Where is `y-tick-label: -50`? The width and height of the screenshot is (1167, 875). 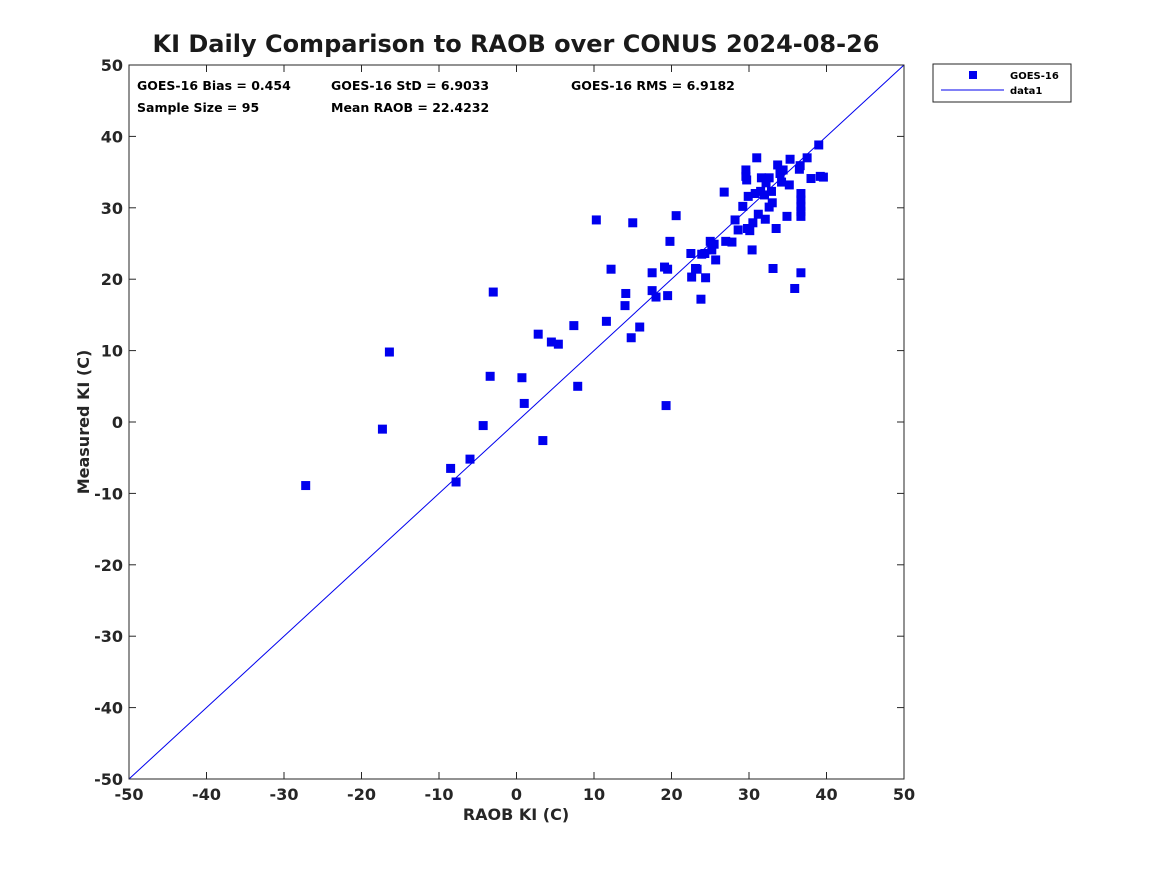 y-tick-label: -50 is located at coordinates (108, 779).